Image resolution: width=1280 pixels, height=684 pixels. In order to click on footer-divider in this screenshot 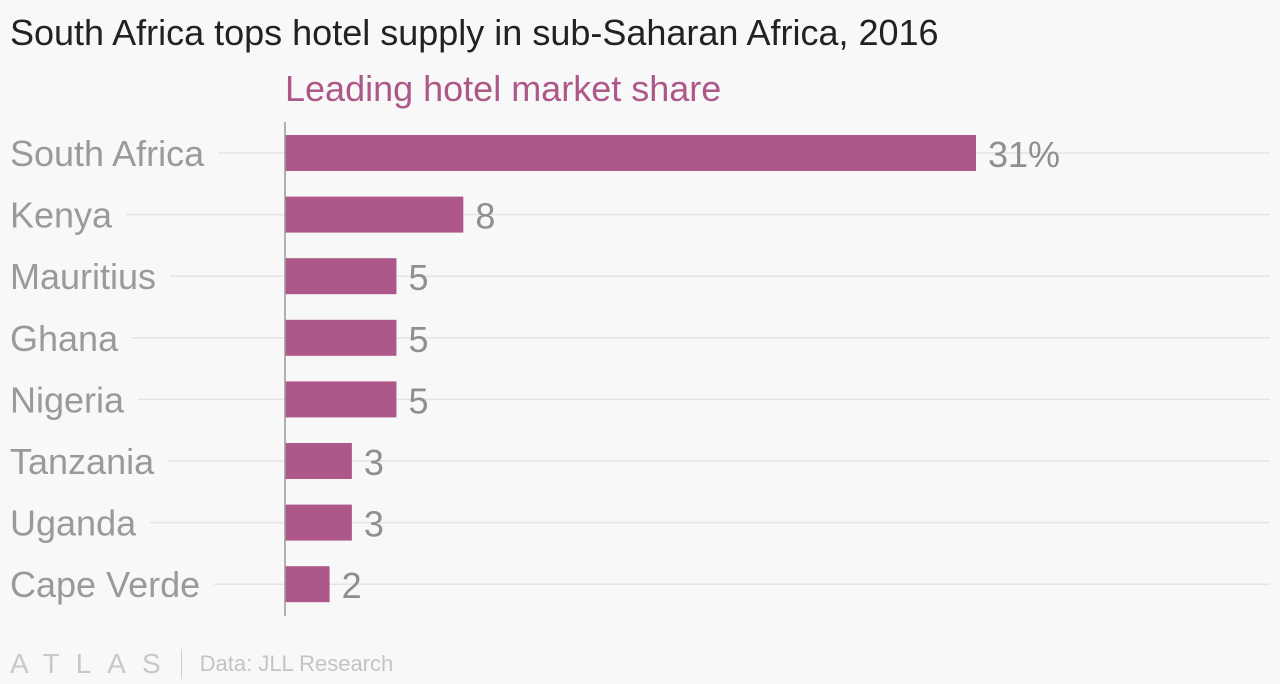, I will do `click(181, 664)`.